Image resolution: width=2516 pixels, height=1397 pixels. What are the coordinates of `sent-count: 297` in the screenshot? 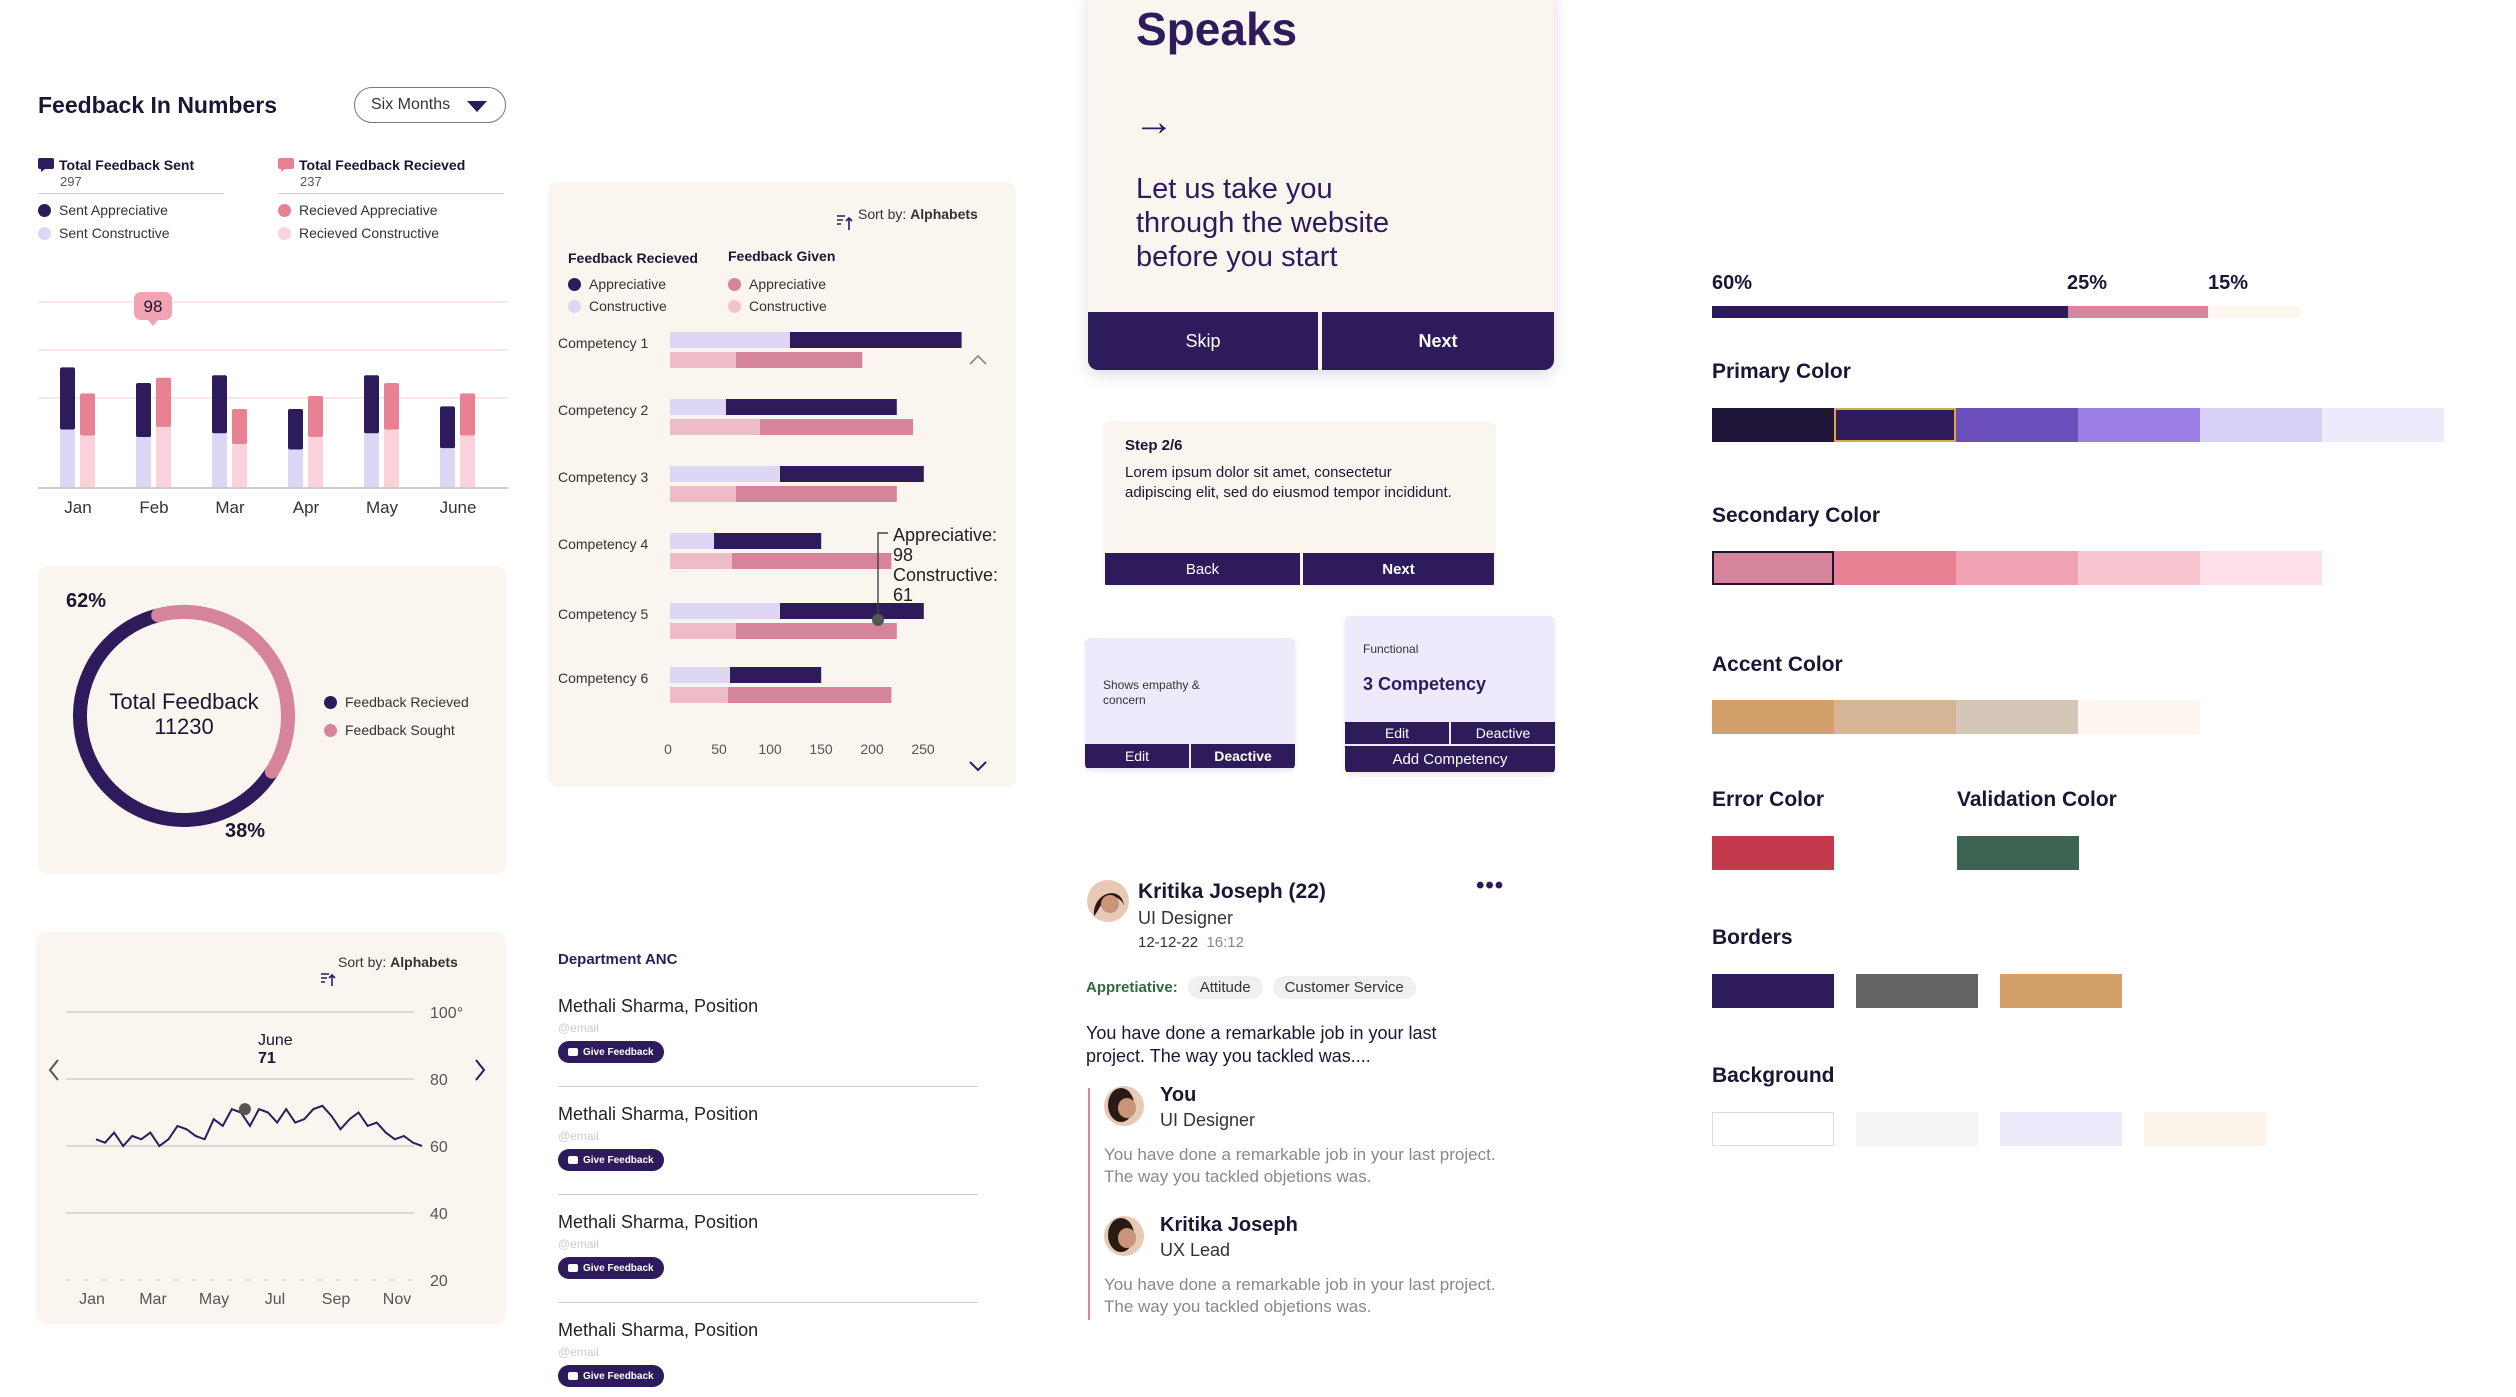 It's located at (71, 181).